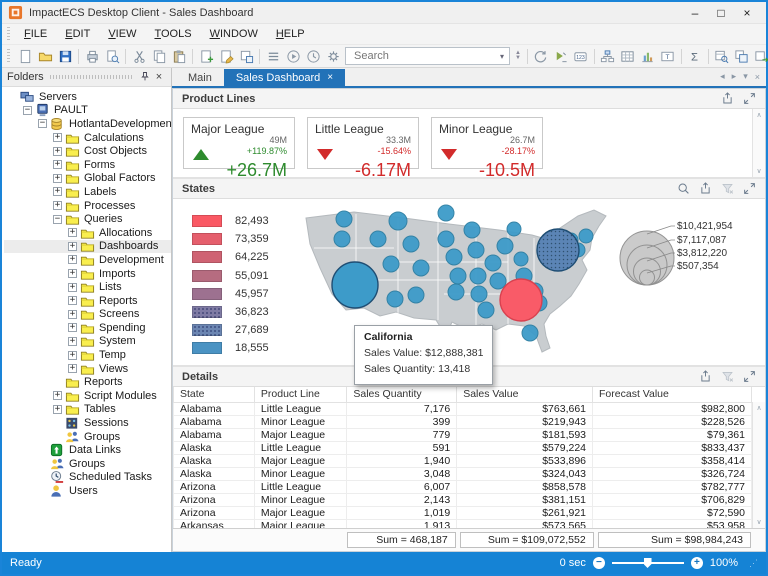  What do you see at coordinates (45, 56) in the screenshot?
I see `open-folder-icon` at bounding box center [45, 56].